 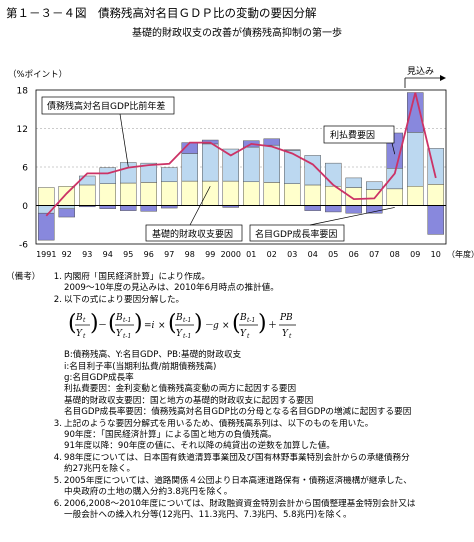 What do you see at coordinates (23, 92) in the screenshot?
I see `y-tick-label: 18` at bounding box center [23, 92].